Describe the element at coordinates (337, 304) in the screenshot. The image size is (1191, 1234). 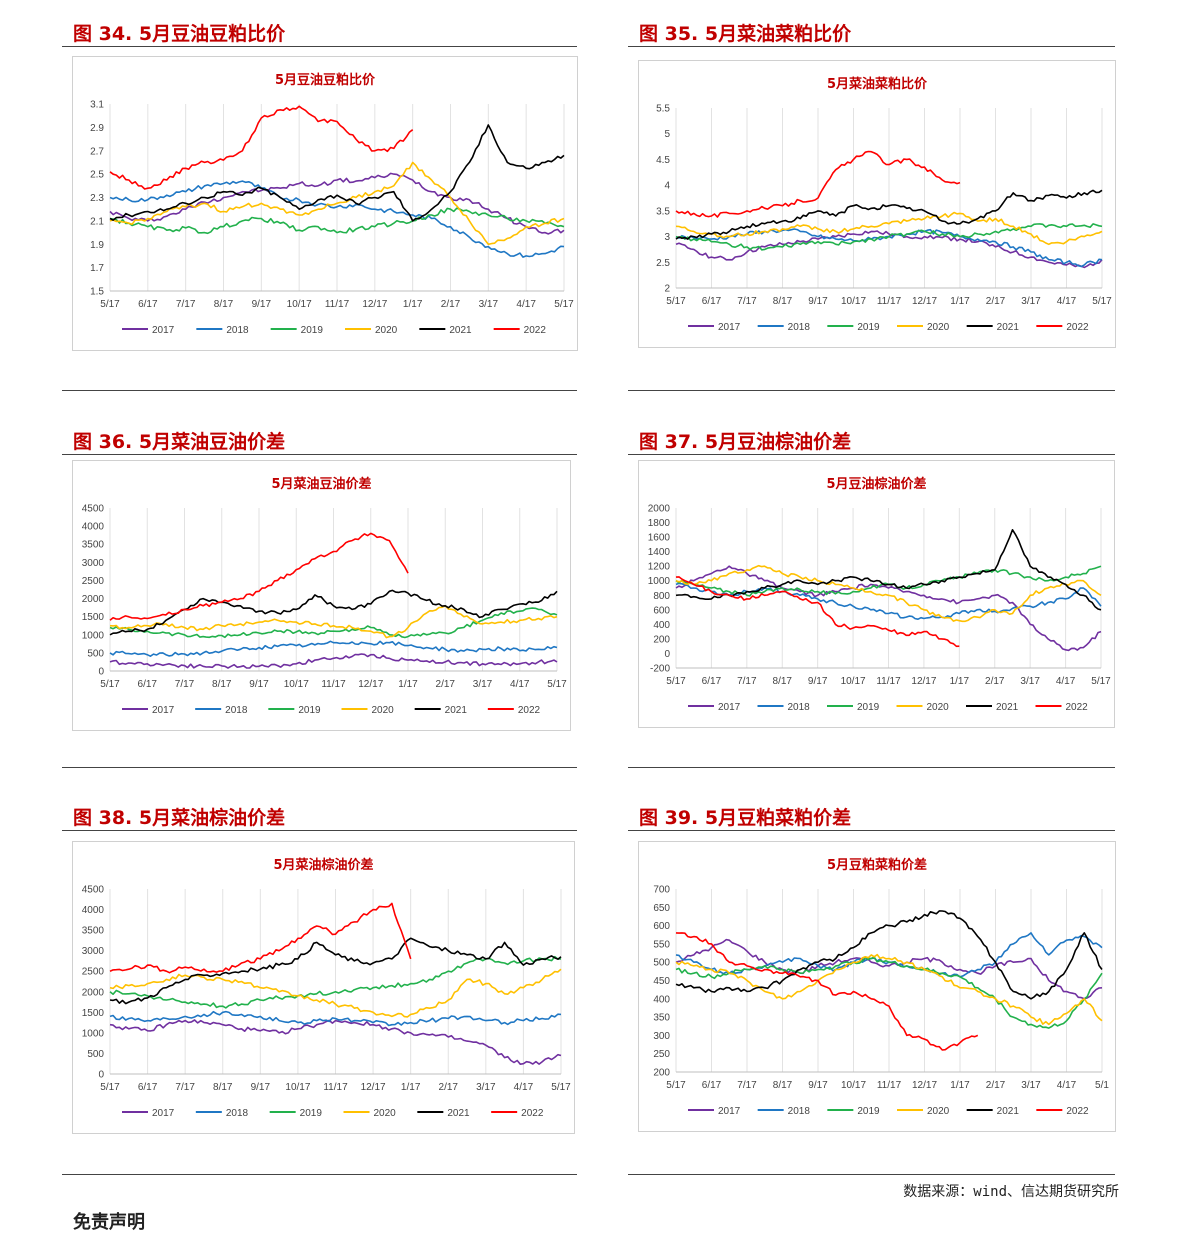
I see `x-tick-label: 11/17` at that location.